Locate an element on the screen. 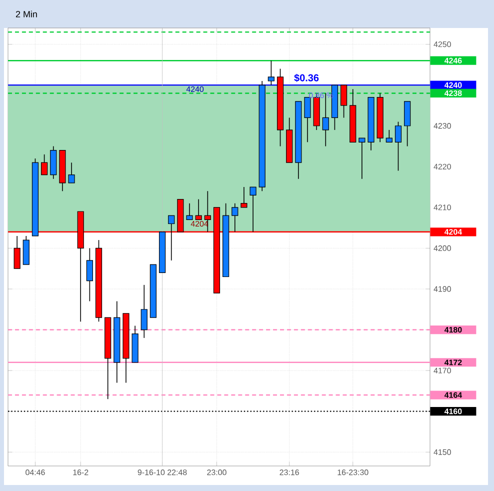  annotation: $0.36 is located at coordinates (306, 78).